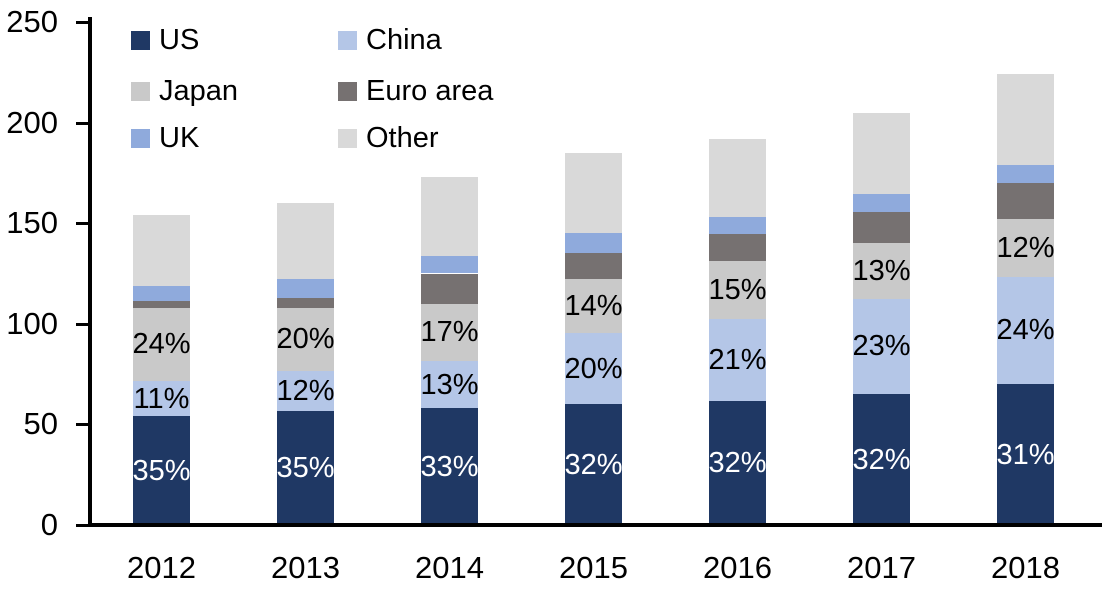 The width and height of the screenshot is (1102, 598). Describe the element at coordinates (737, 567) in the screenshot. I see `x-tick-label-2016: 2016` at that location.